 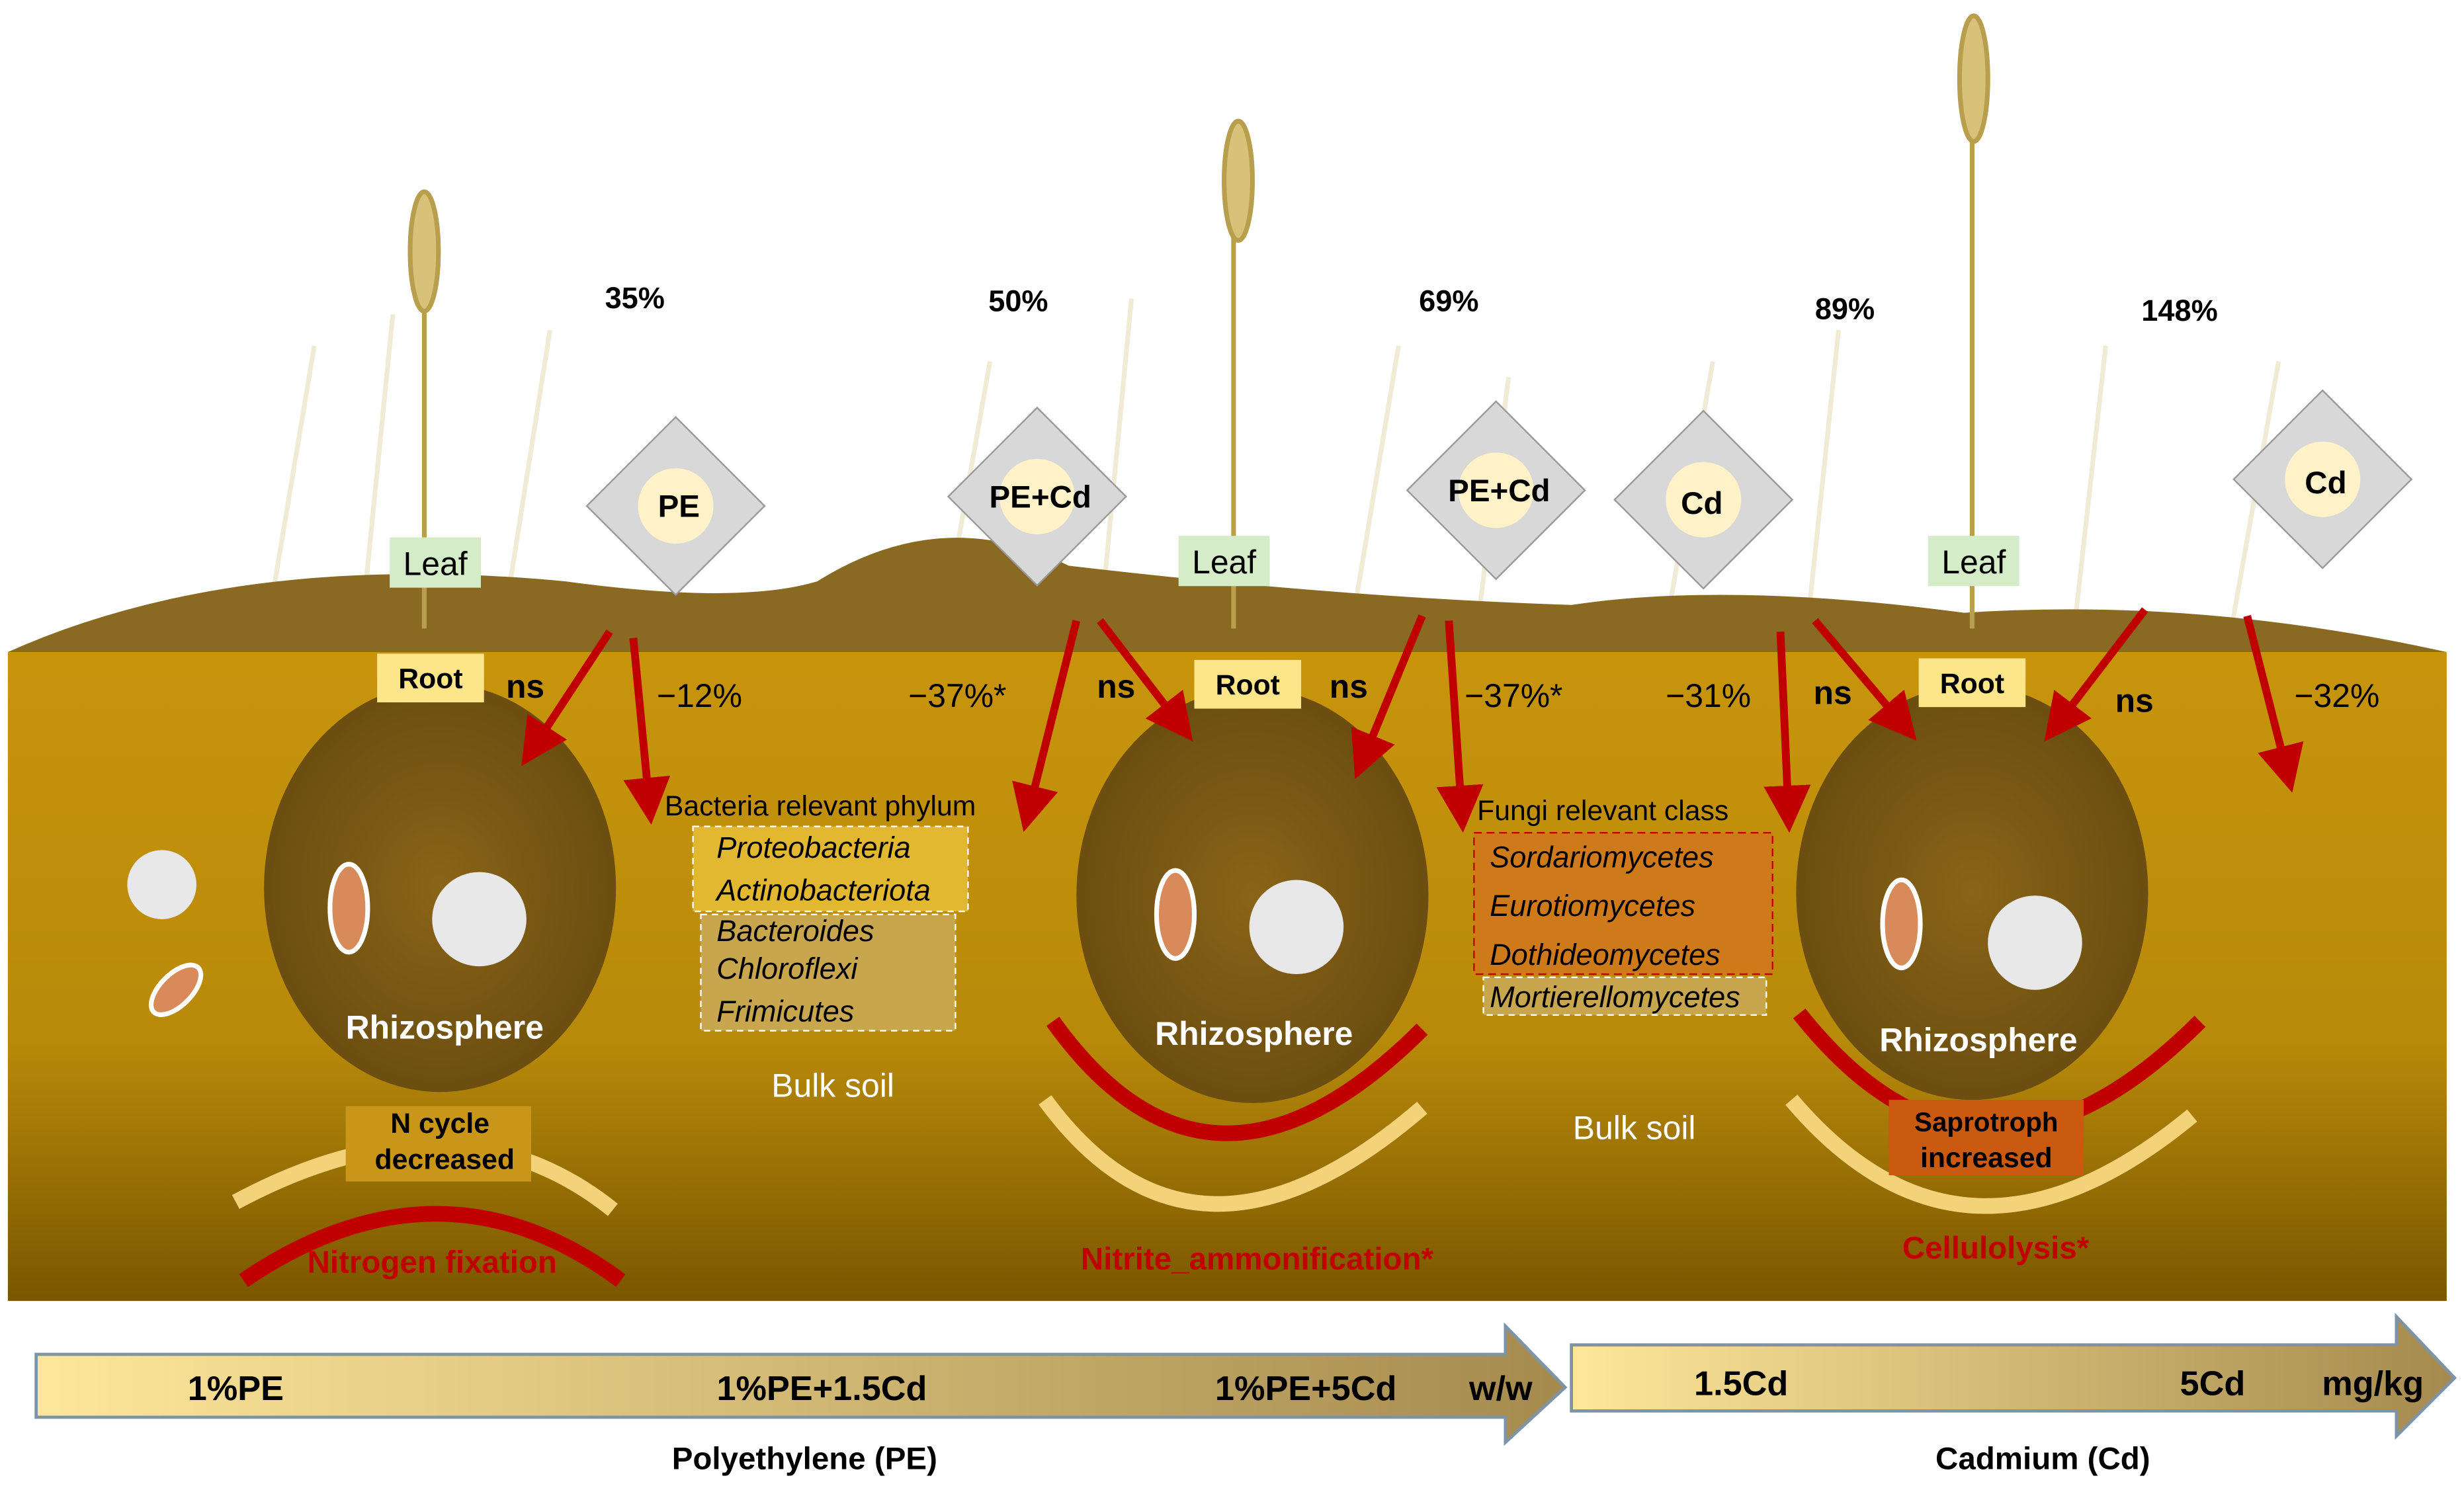 What do you see at coordinates (2213, 1384) in the screenshot?
I see `cd-tick: 5Cd` at bounding box center [2213, 1384].